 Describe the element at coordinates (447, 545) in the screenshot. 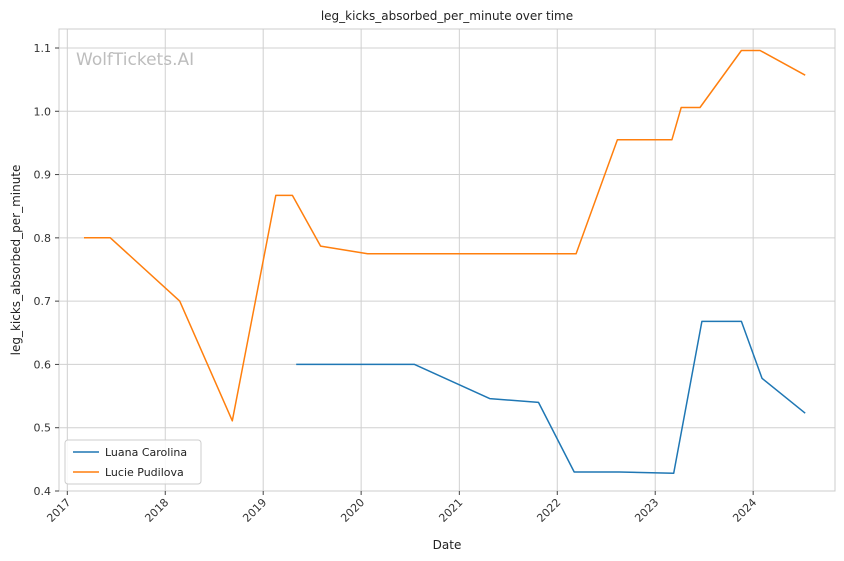

I see `x-axis-label: Date` at that location.